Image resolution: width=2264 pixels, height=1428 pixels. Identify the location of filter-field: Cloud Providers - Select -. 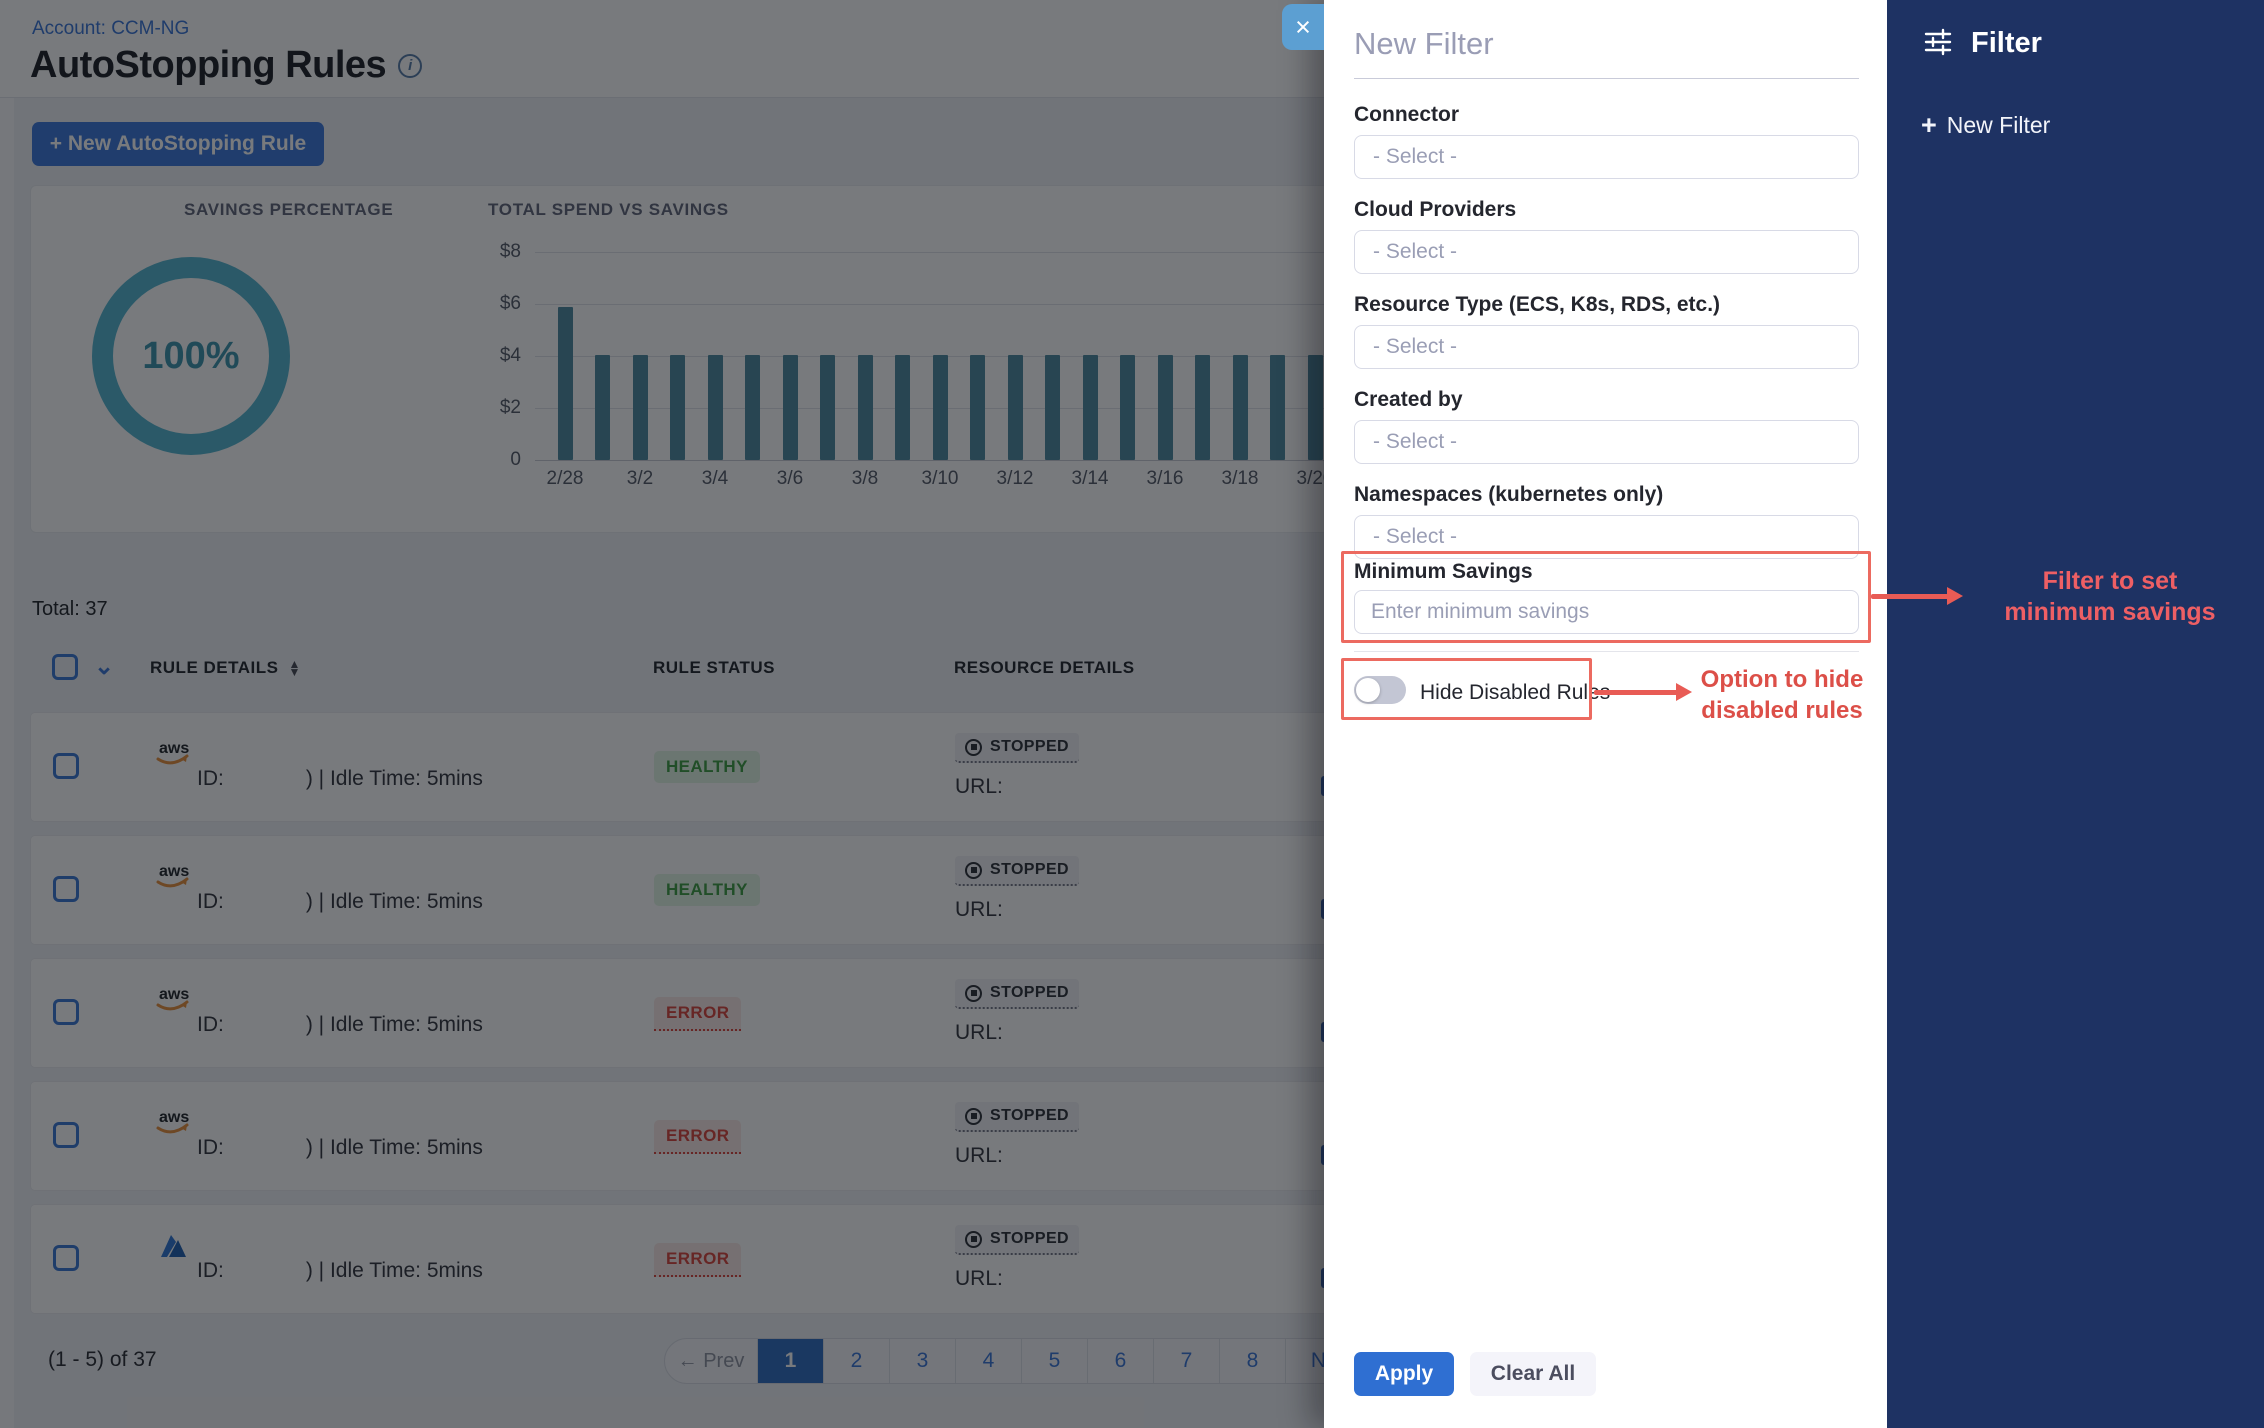
(1606, 236).